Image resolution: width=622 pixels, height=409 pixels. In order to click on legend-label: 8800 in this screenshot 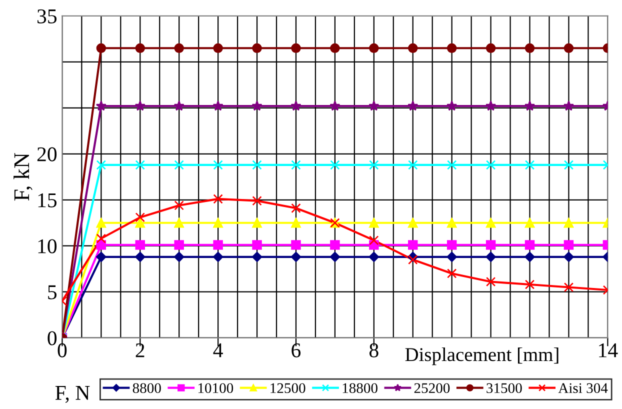, I will do `click(146, 388)`.